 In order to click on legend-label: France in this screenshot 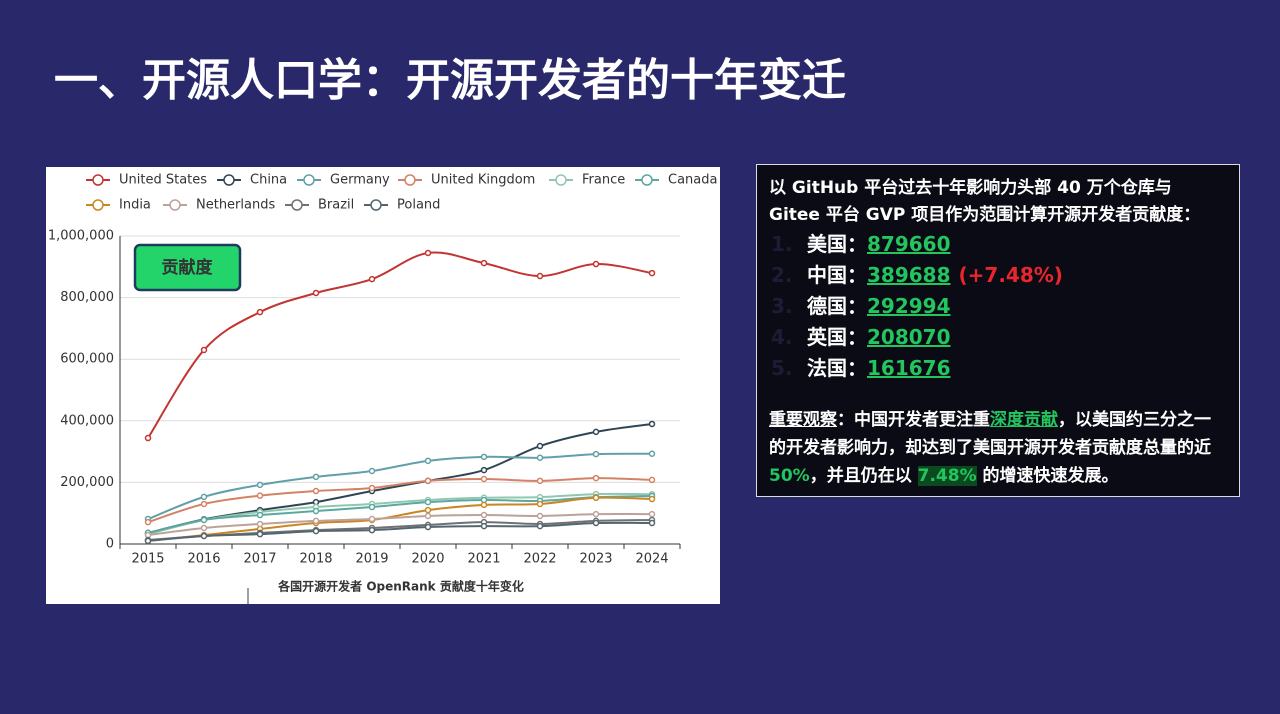, I will do `click(603, 180)`.